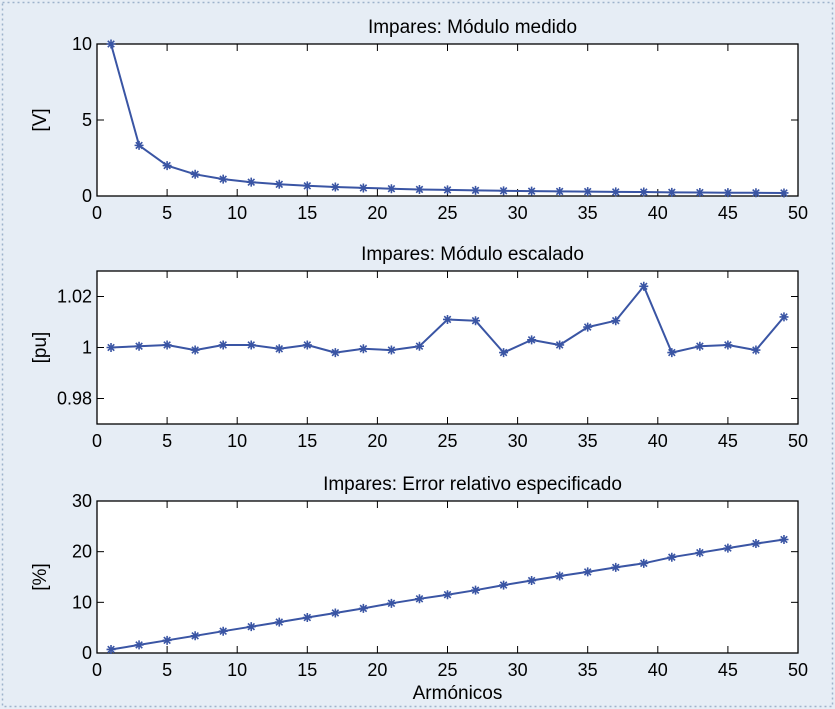 The width and height of the screenshot is (835, 709). What do you see at coordinates (87, 120) in the screenshot?
I see `y-tick-label: 5` at bounding box center [87, 120].